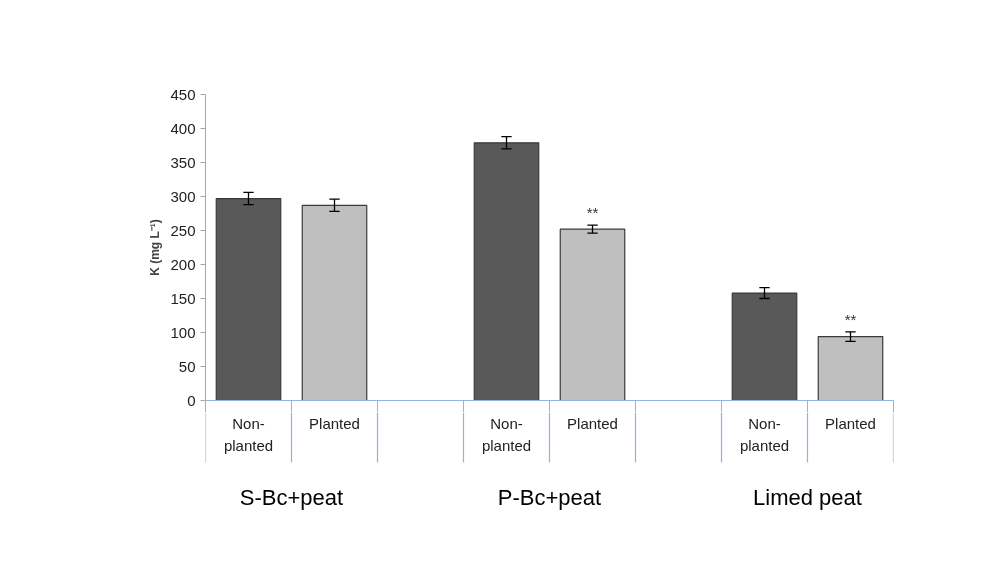  Describe the element at coordinates (183, 298) in the screenshot. I see `y-tick-label: 150` at that location.